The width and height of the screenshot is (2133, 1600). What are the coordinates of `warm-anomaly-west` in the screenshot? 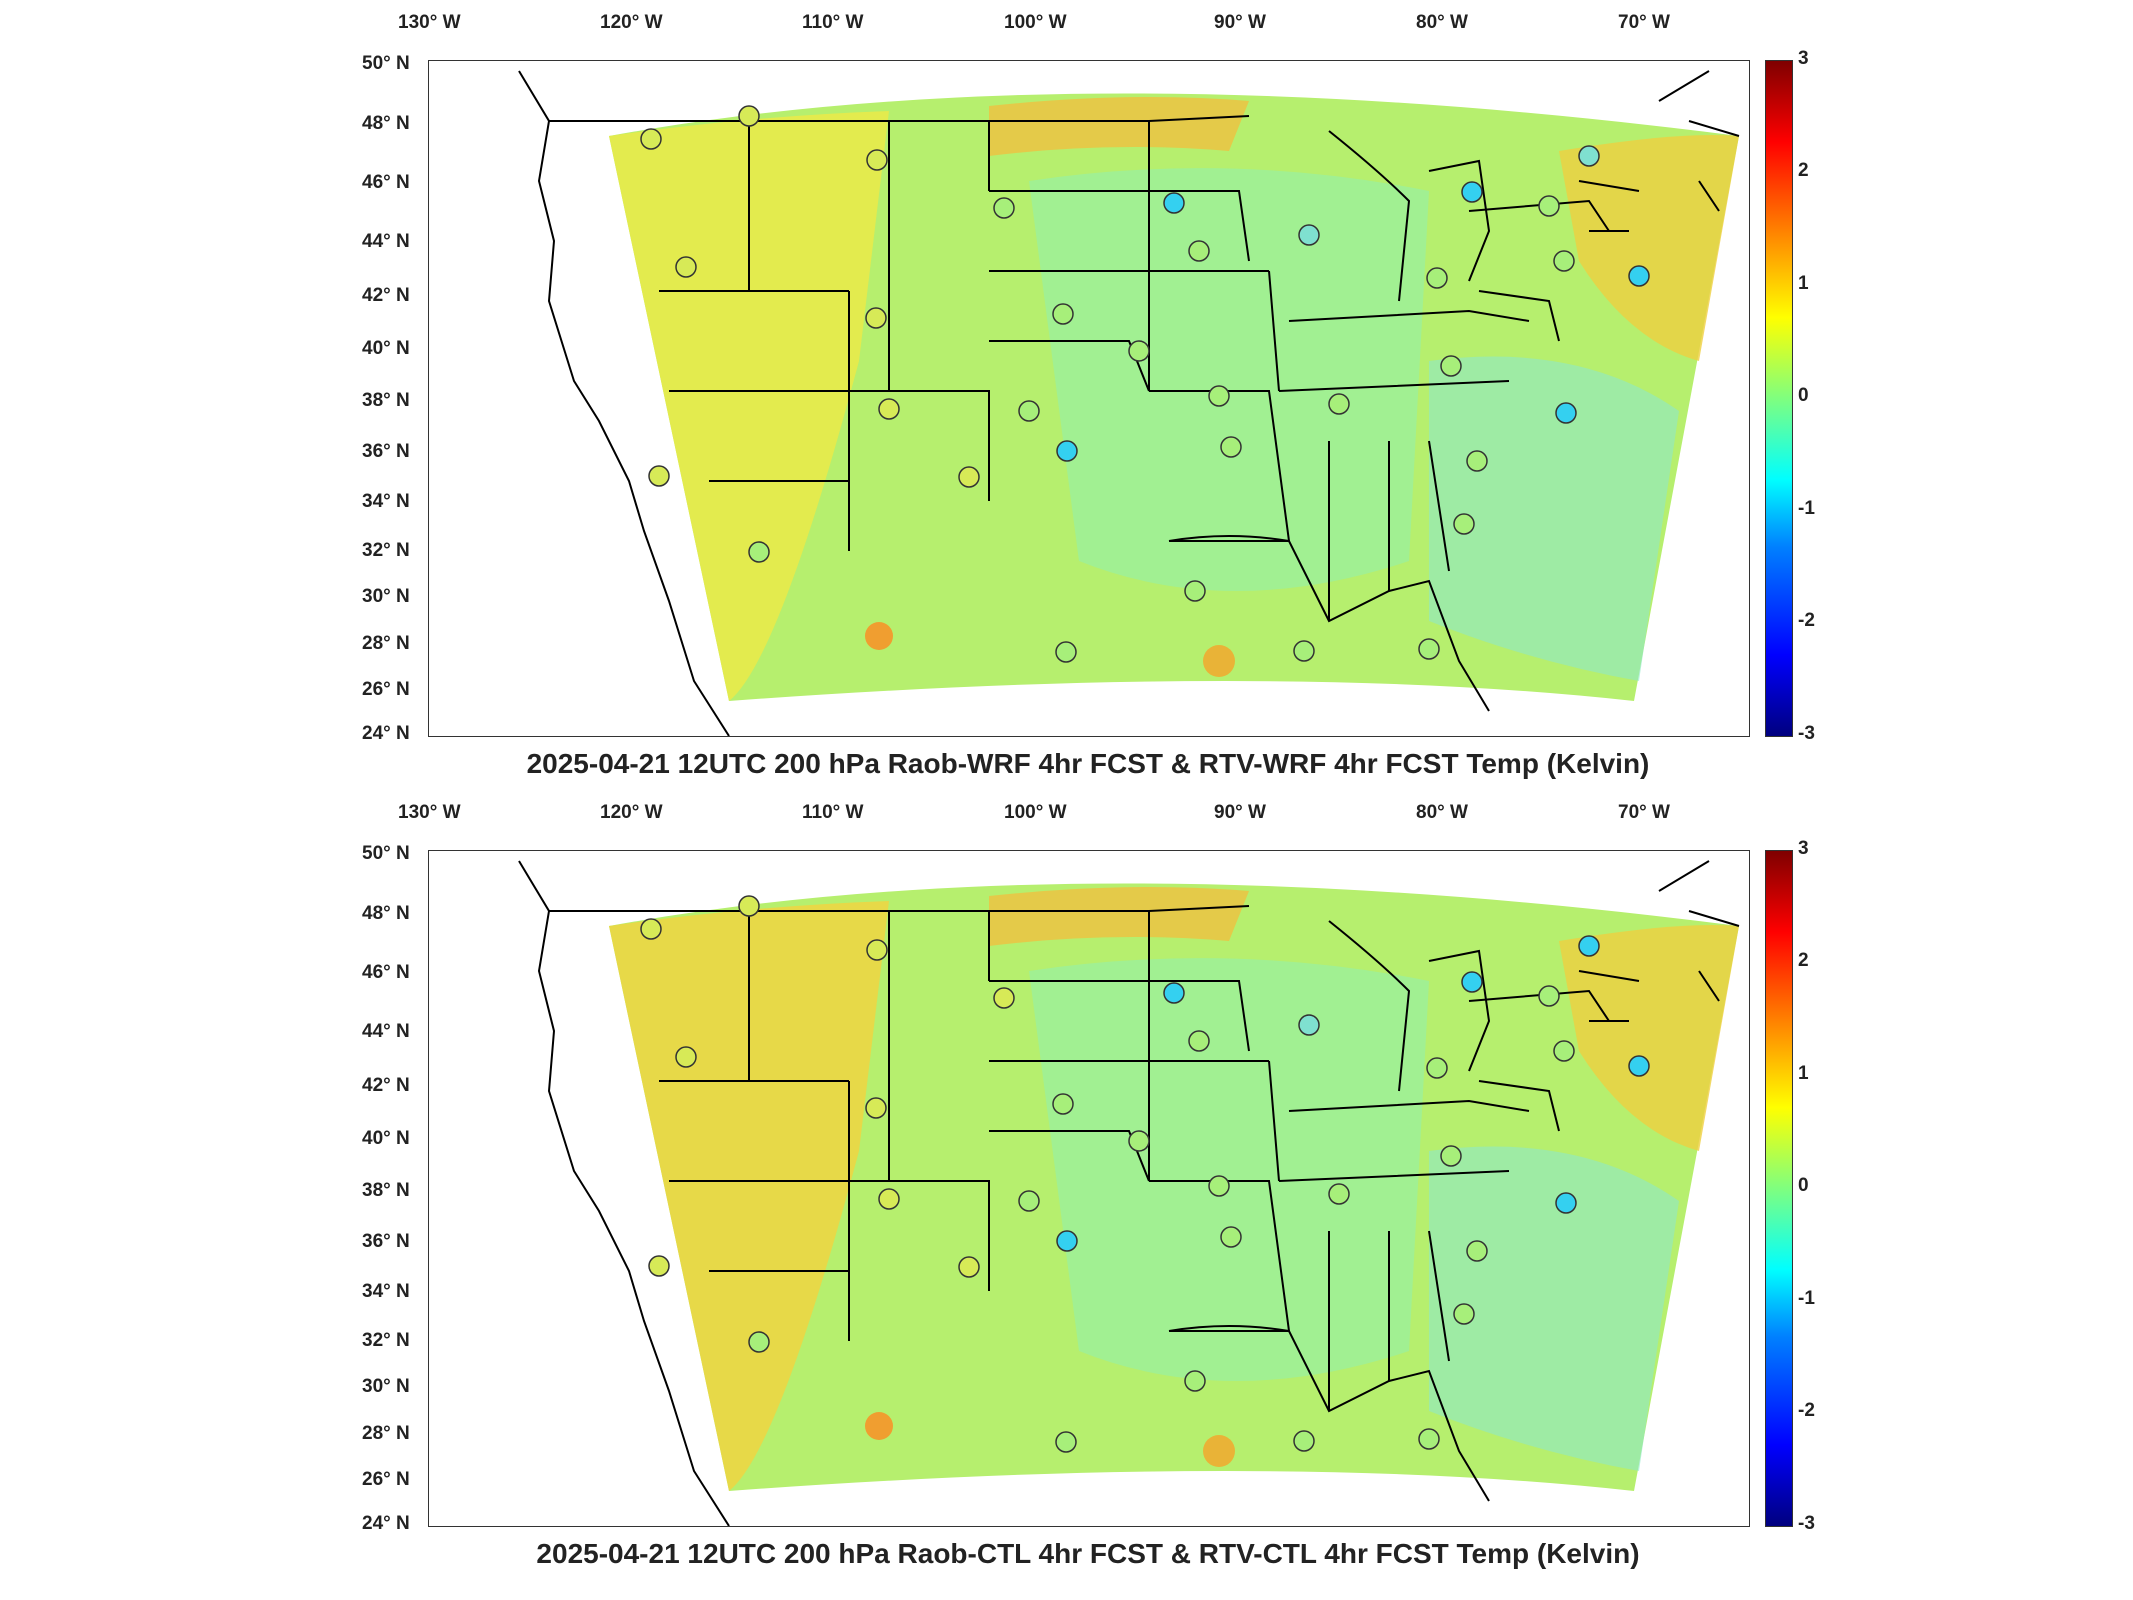 It's located at (749, 1196).